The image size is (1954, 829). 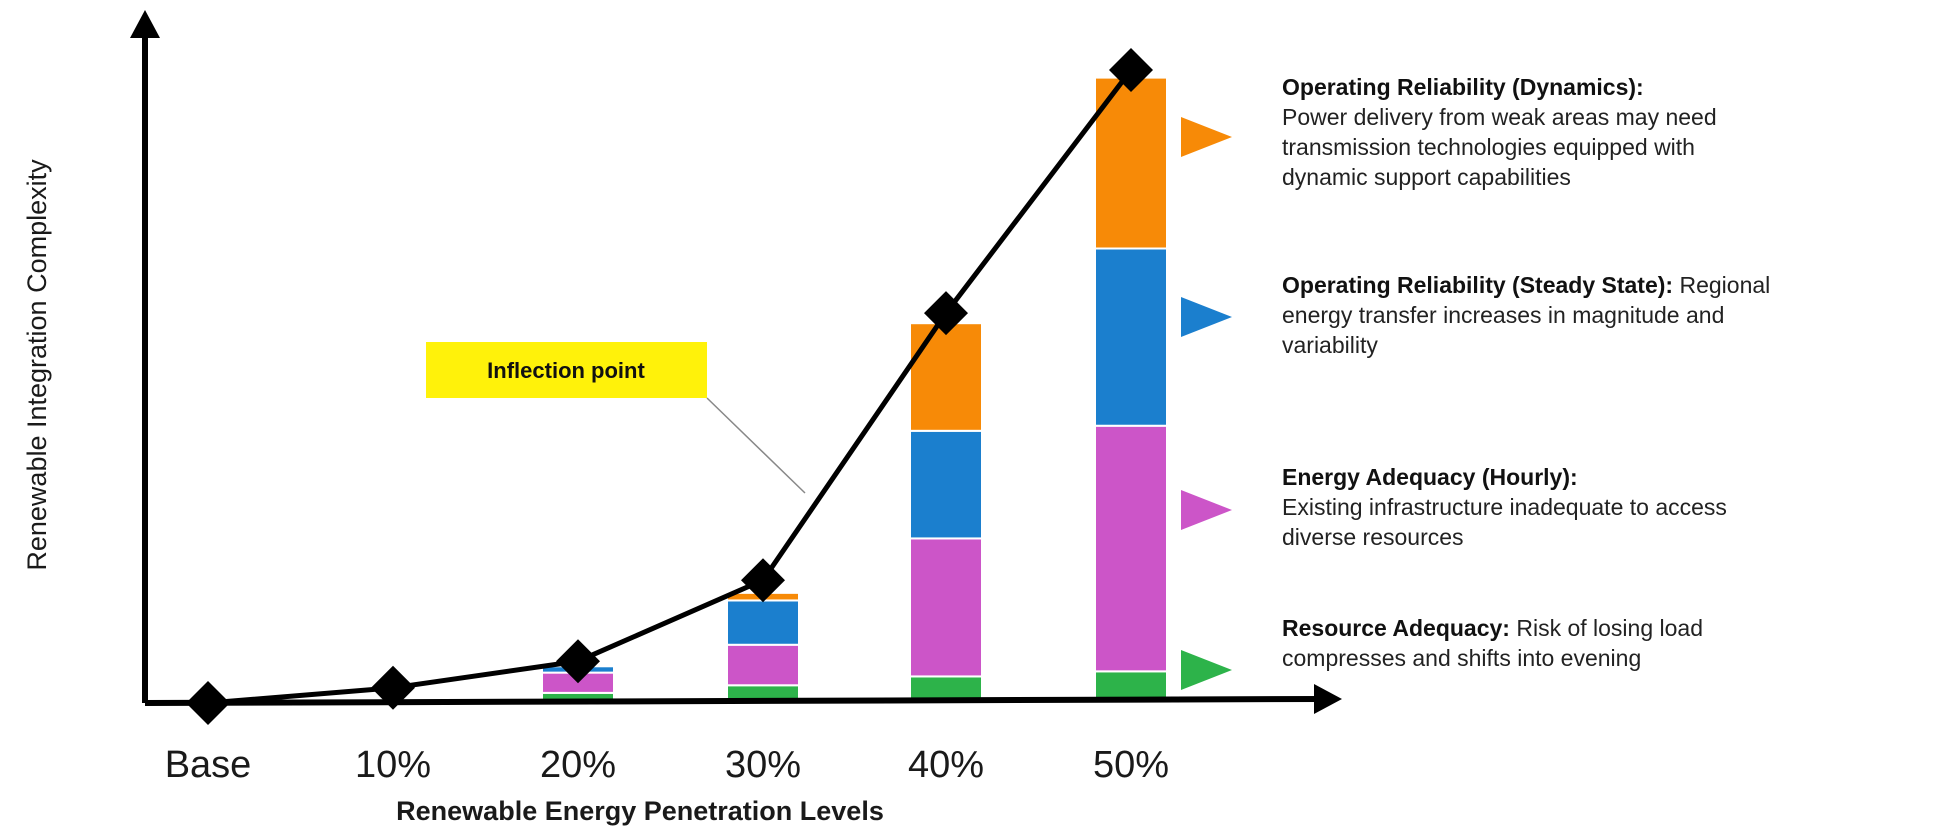 I want to click on callout-layer: Inflection point, so click(x=616, y=418).